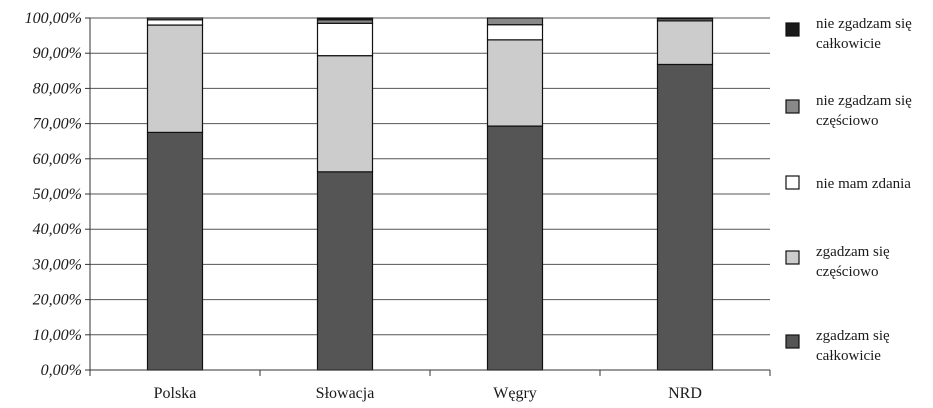 This screenshot has height=408, width=933. What do you see at coordinates (515, 393) in the screenshot?
I see `x-category-label: Węgry` at bounding box center [515, 393].